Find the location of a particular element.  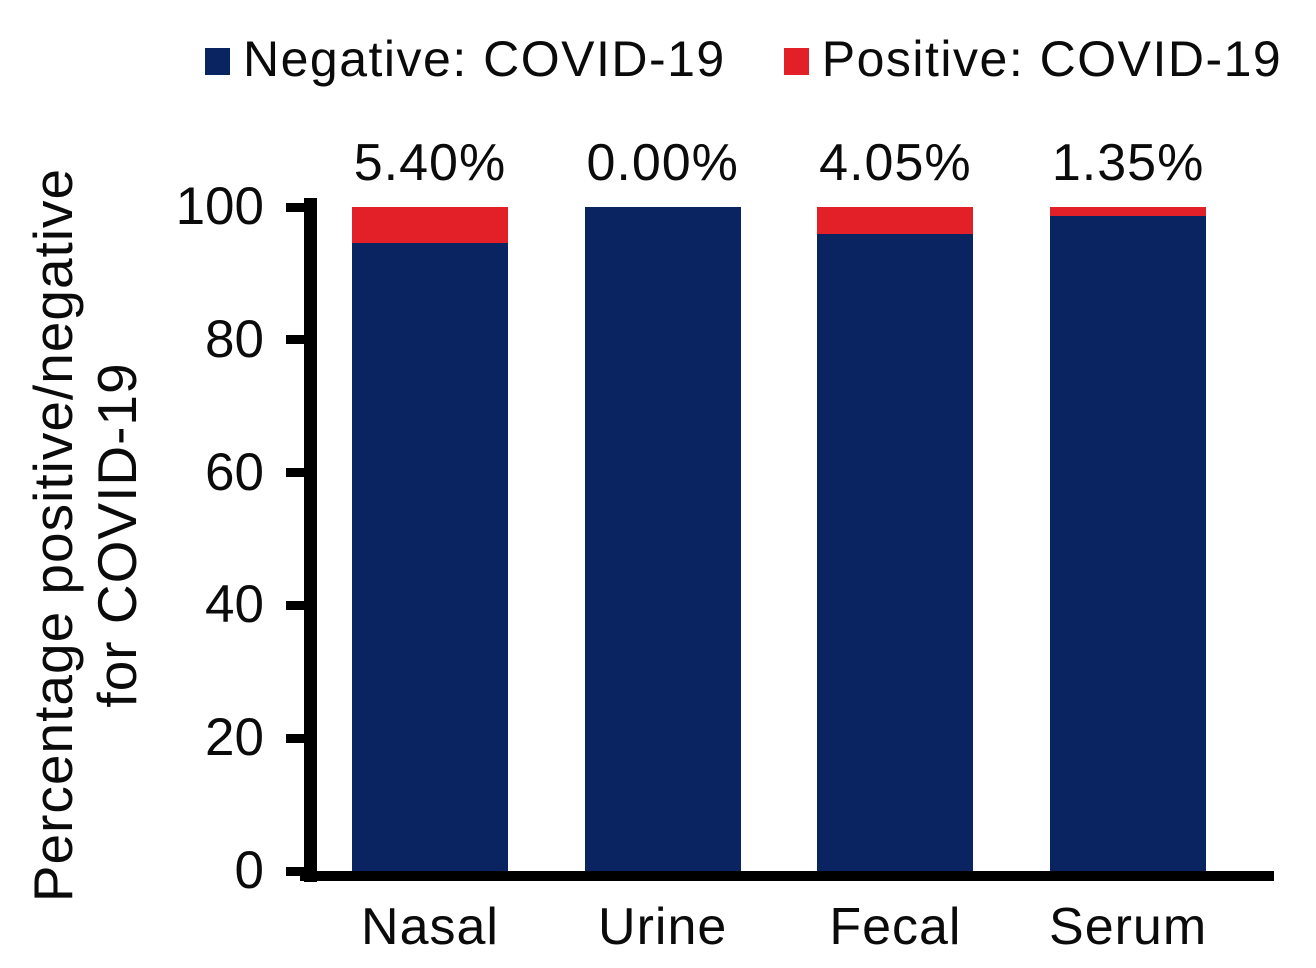

y-tick-label: 0 is located at coordinates (249, 870).